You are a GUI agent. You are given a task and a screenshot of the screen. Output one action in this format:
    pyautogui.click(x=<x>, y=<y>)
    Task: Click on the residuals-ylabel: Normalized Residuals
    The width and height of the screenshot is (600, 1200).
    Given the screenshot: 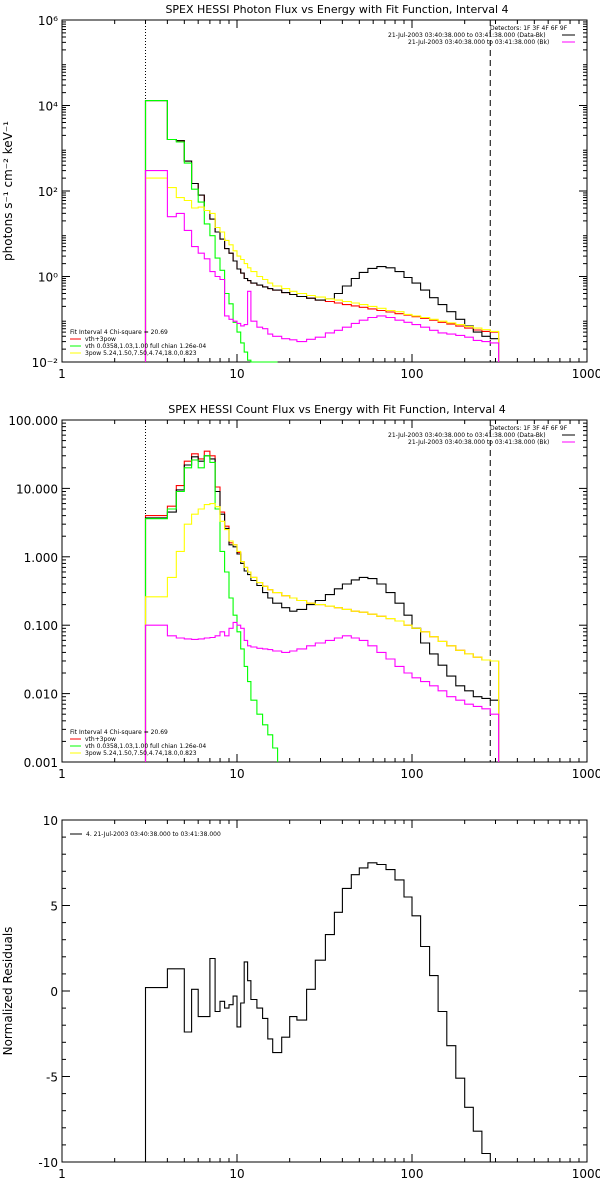 What is the action you would take?
    pyautogui.click(x=8, y=991)
    